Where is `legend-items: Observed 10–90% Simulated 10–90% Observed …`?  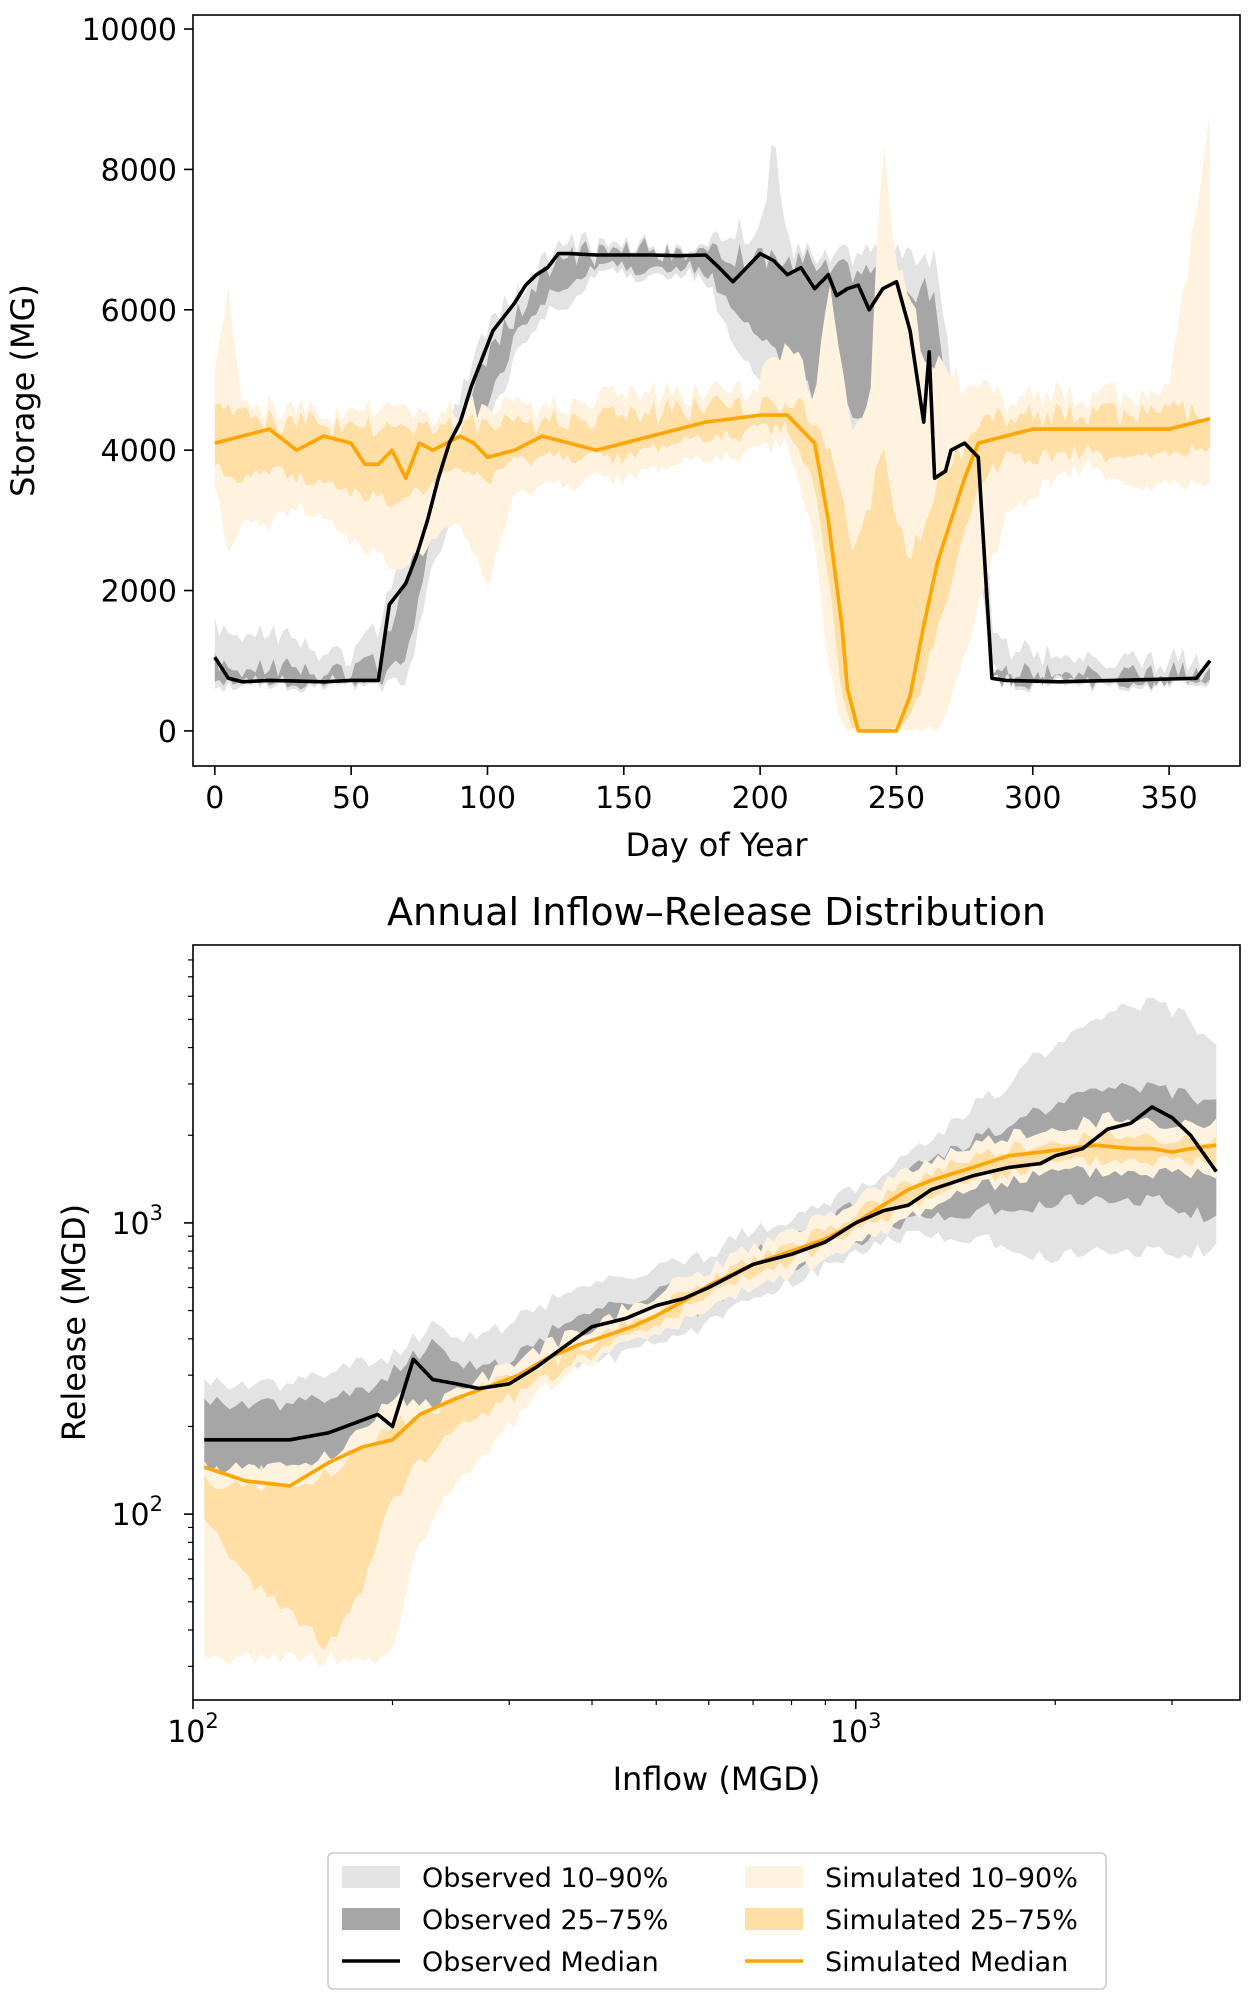
legend-items: Observed 10–90% Simulated 10–90% Observed … is located at coordinates (710, 1920).